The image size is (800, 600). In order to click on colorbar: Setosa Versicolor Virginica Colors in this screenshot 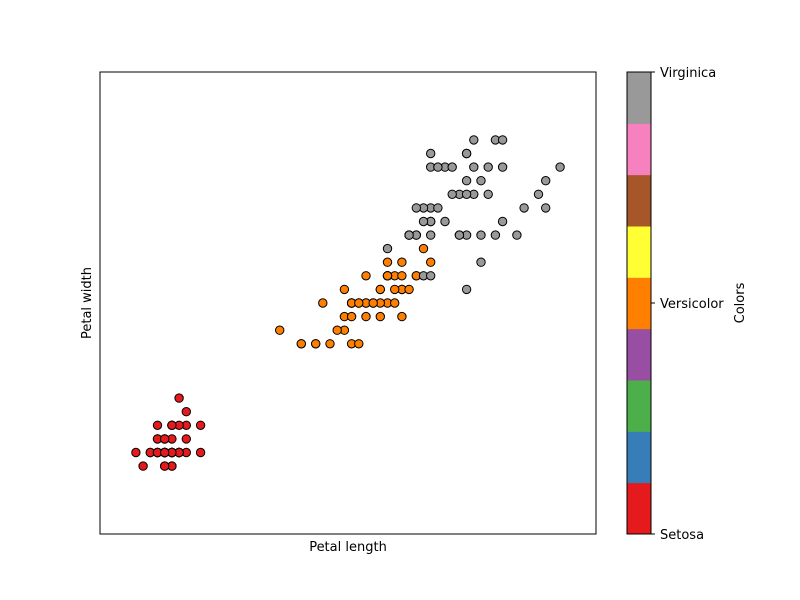, I will do `click(687, 304)`.